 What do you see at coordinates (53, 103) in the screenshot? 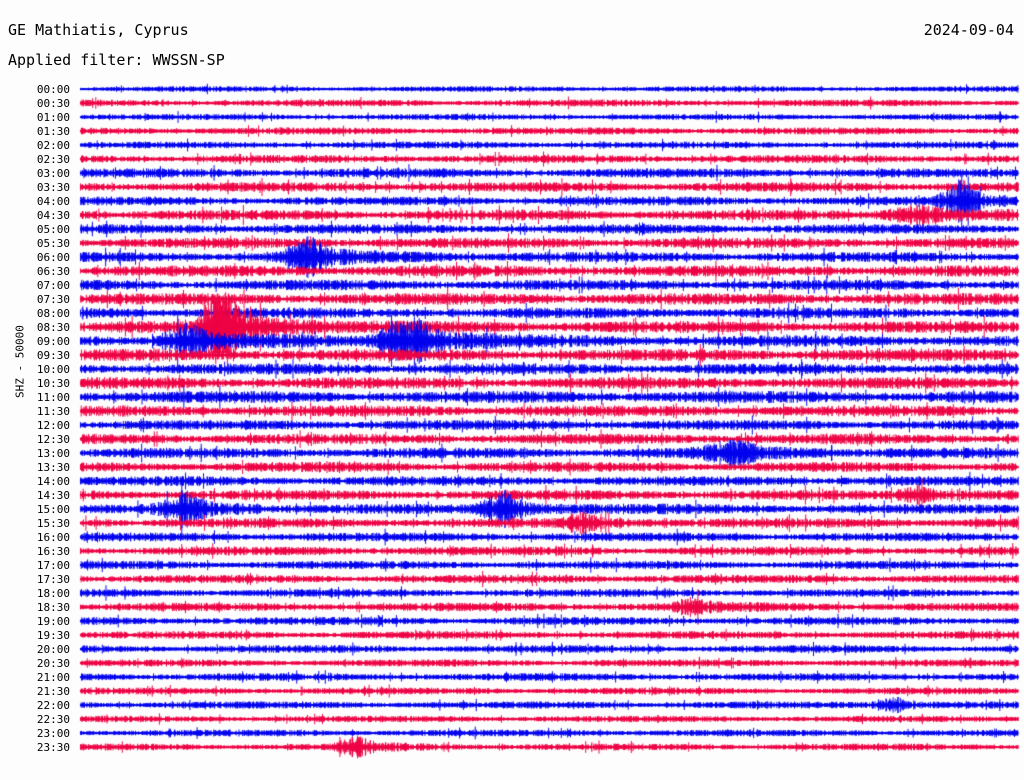
I see `hour-label-0030: 00:30` at bounding box center [53, 103].